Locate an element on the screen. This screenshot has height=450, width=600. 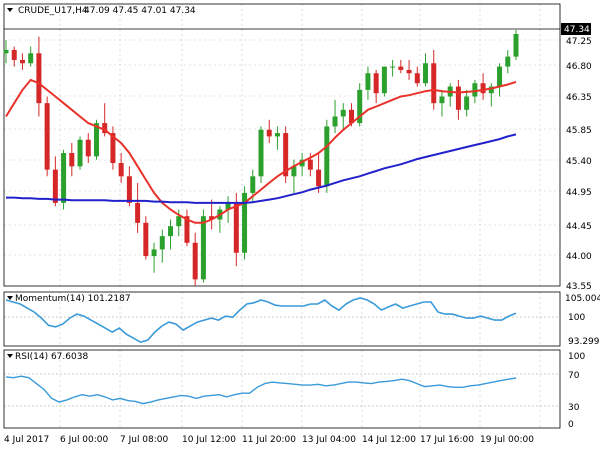
price-tick: 45.40 is located at coordinates (579, 162).